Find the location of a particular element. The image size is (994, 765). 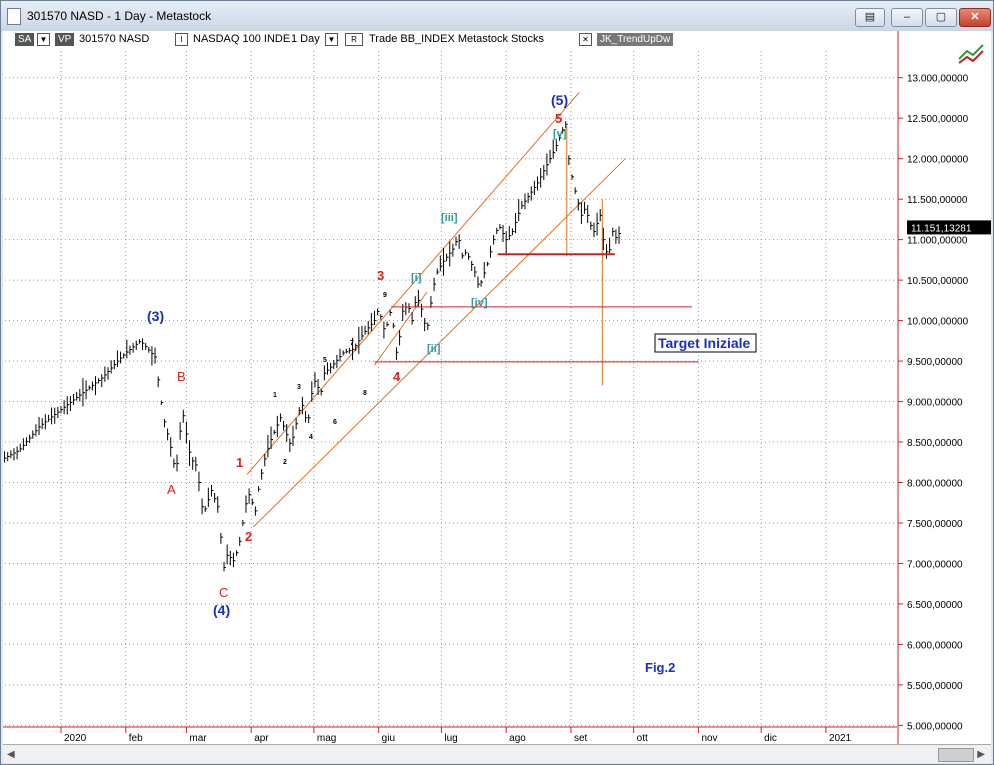

period-dropdown: ▼ is located at coordinates (331, 39).